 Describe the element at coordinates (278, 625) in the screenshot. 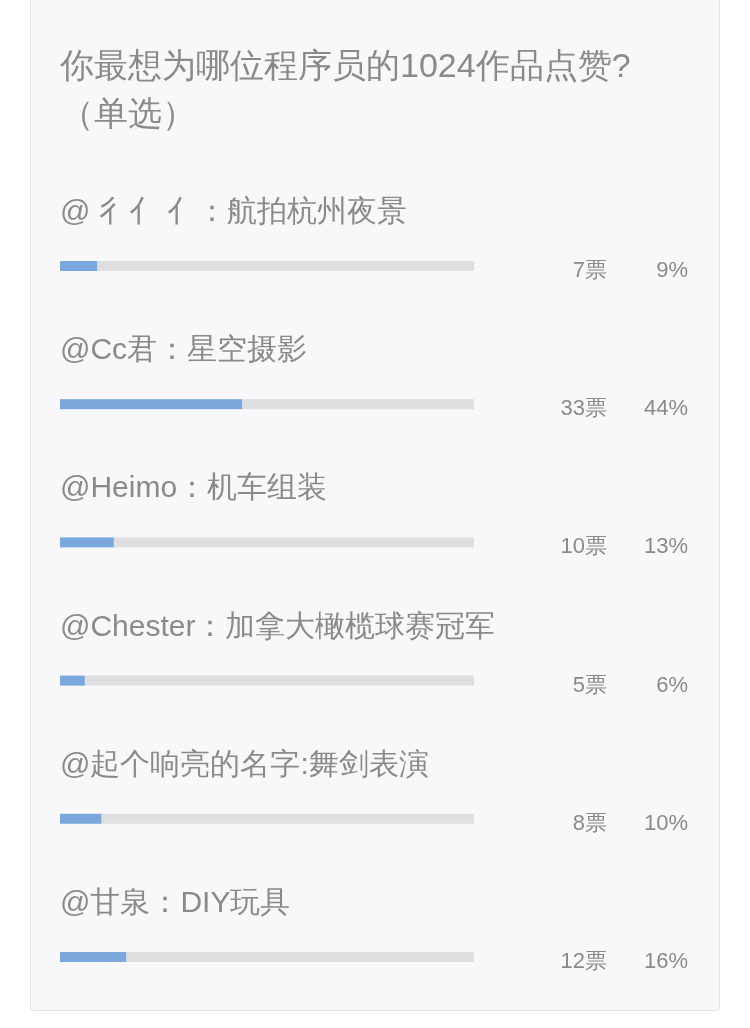

I see `category-label: @Chester：加拿大橄榄球赛冠军` at that location.